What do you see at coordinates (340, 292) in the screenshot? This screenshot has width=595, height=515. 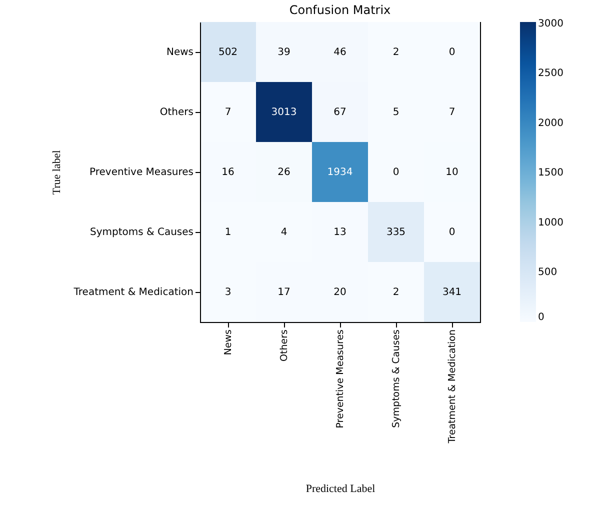 I see `data-label: 20` at bounding box center [340, 292].